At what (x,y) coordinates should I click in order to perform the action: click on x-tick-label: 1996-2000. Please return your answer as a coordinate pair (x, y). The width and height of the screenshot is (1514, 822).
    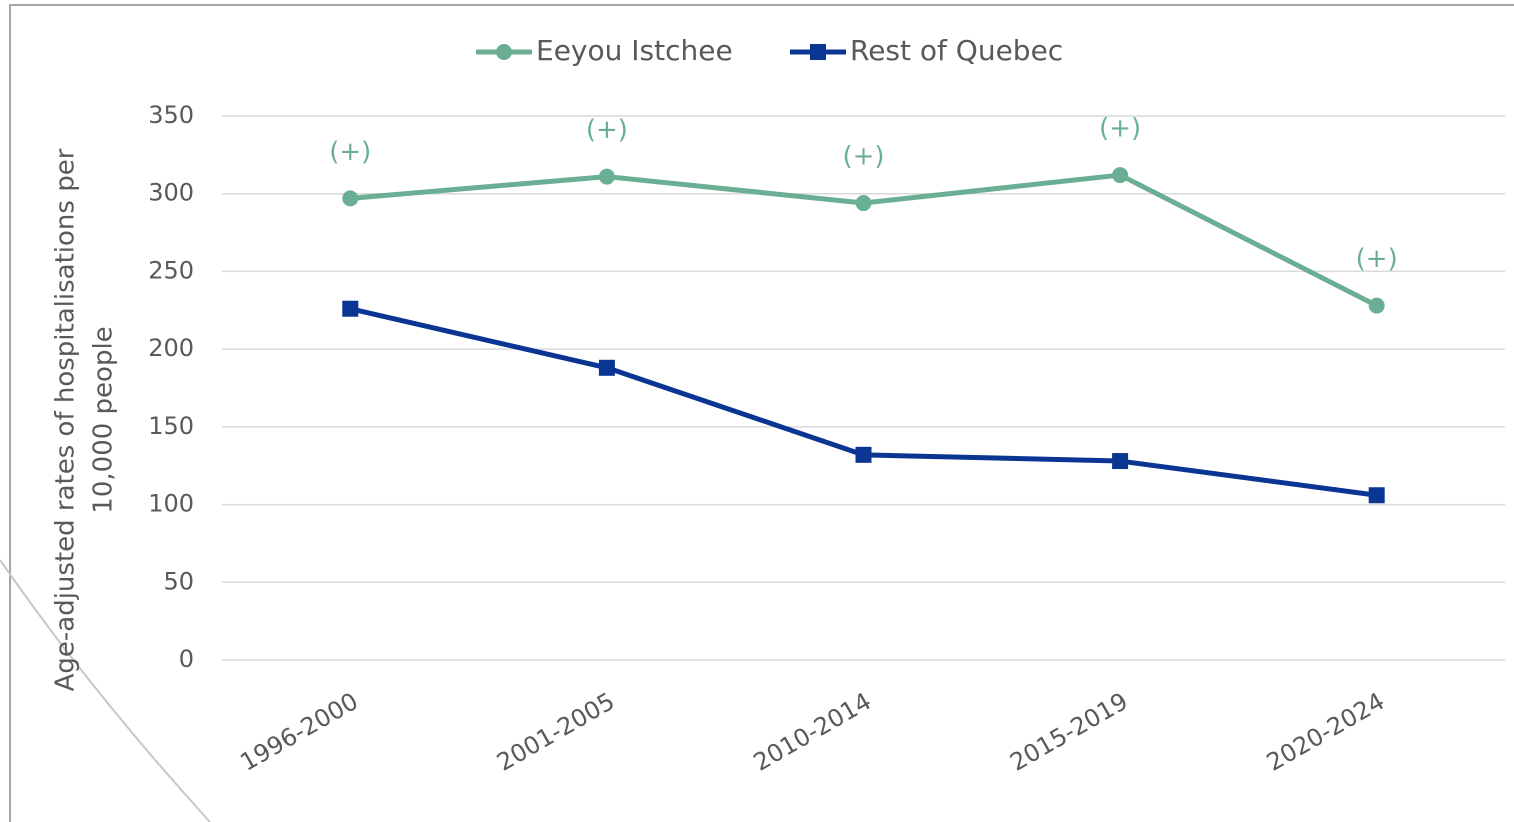
    Looking at the image, I should click on (298, 732).